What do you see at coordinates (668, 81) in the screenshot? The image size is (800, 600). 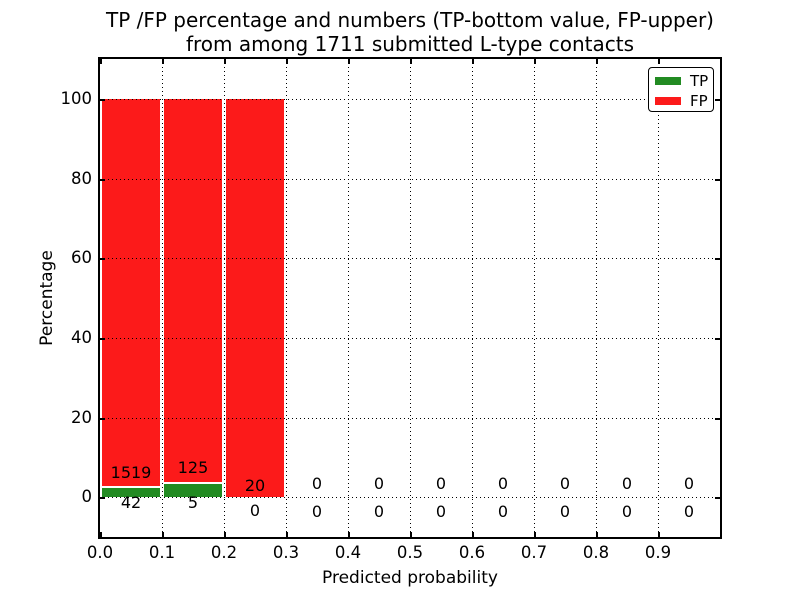 I see `tp-legend-swatch` at bounding box center [668, 81].